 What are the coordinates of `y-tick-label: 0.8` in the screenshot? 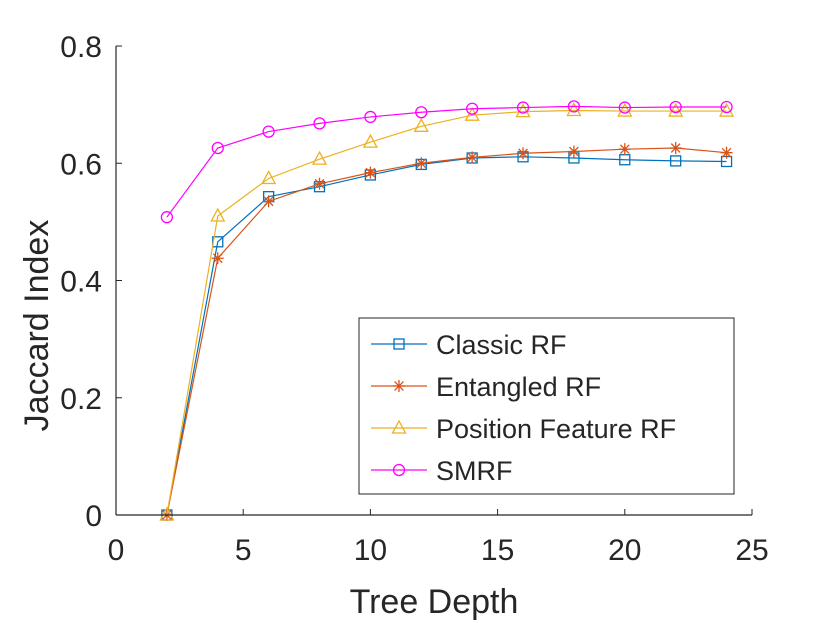 It's located at (81, 47).